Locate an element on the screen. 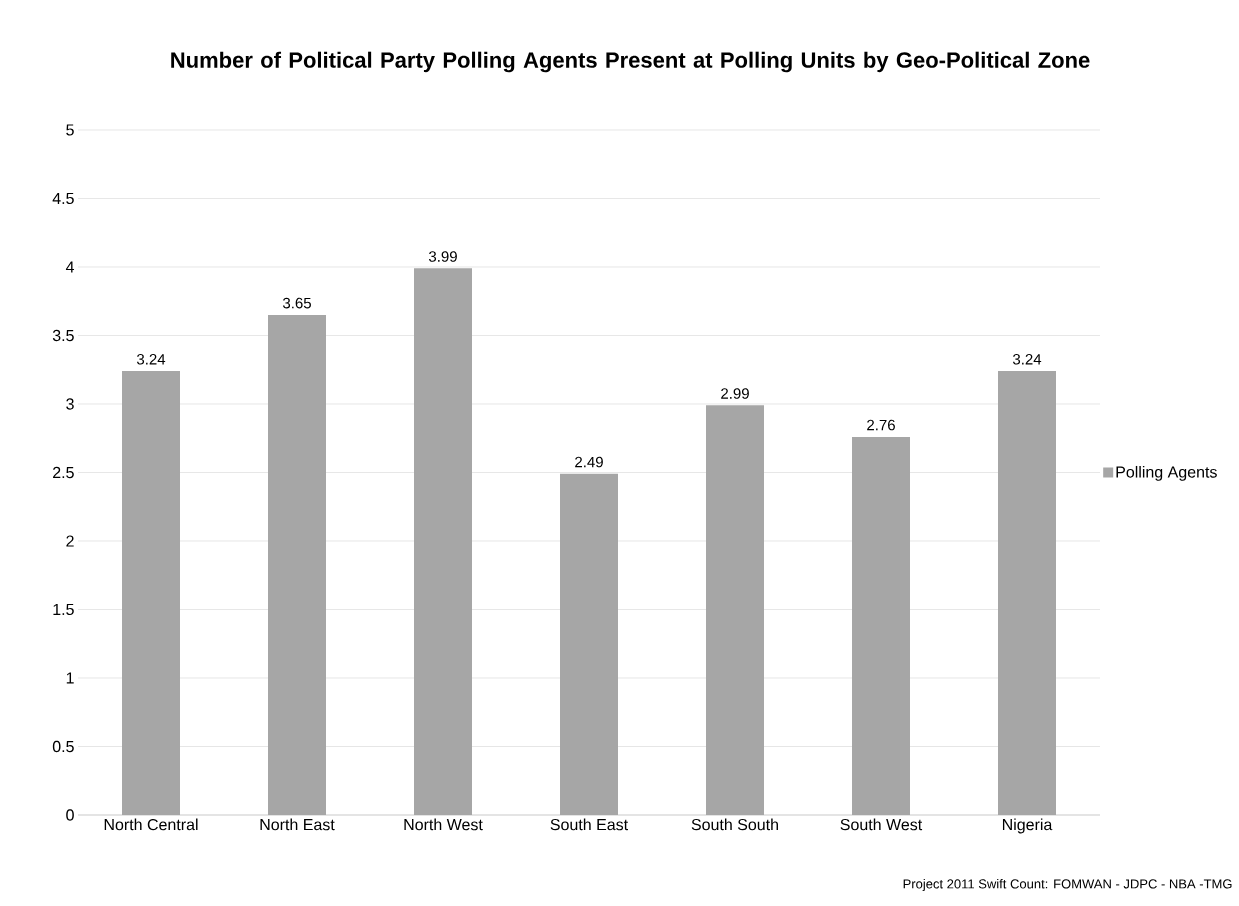 The height and width of the screenshot is (906, 1239). data-label: 3.99 is located at coordinates (442, 256).